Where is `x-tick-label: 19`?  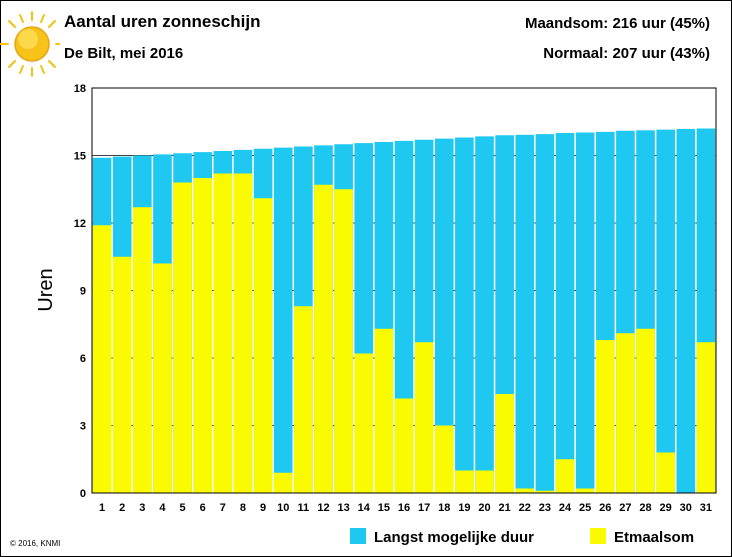 x-tick-label: 19 is located at coordinates (464, 508).